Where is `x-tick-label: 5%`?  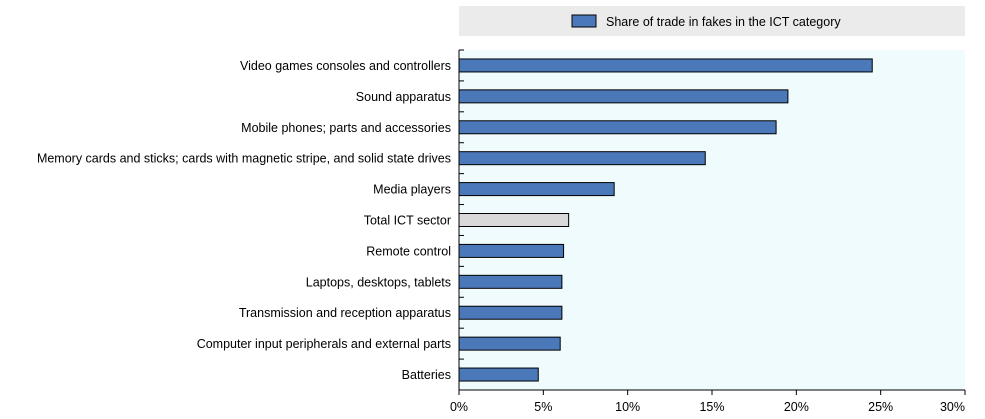 x-tick-label: 5% is located at coordinates (543, 407).